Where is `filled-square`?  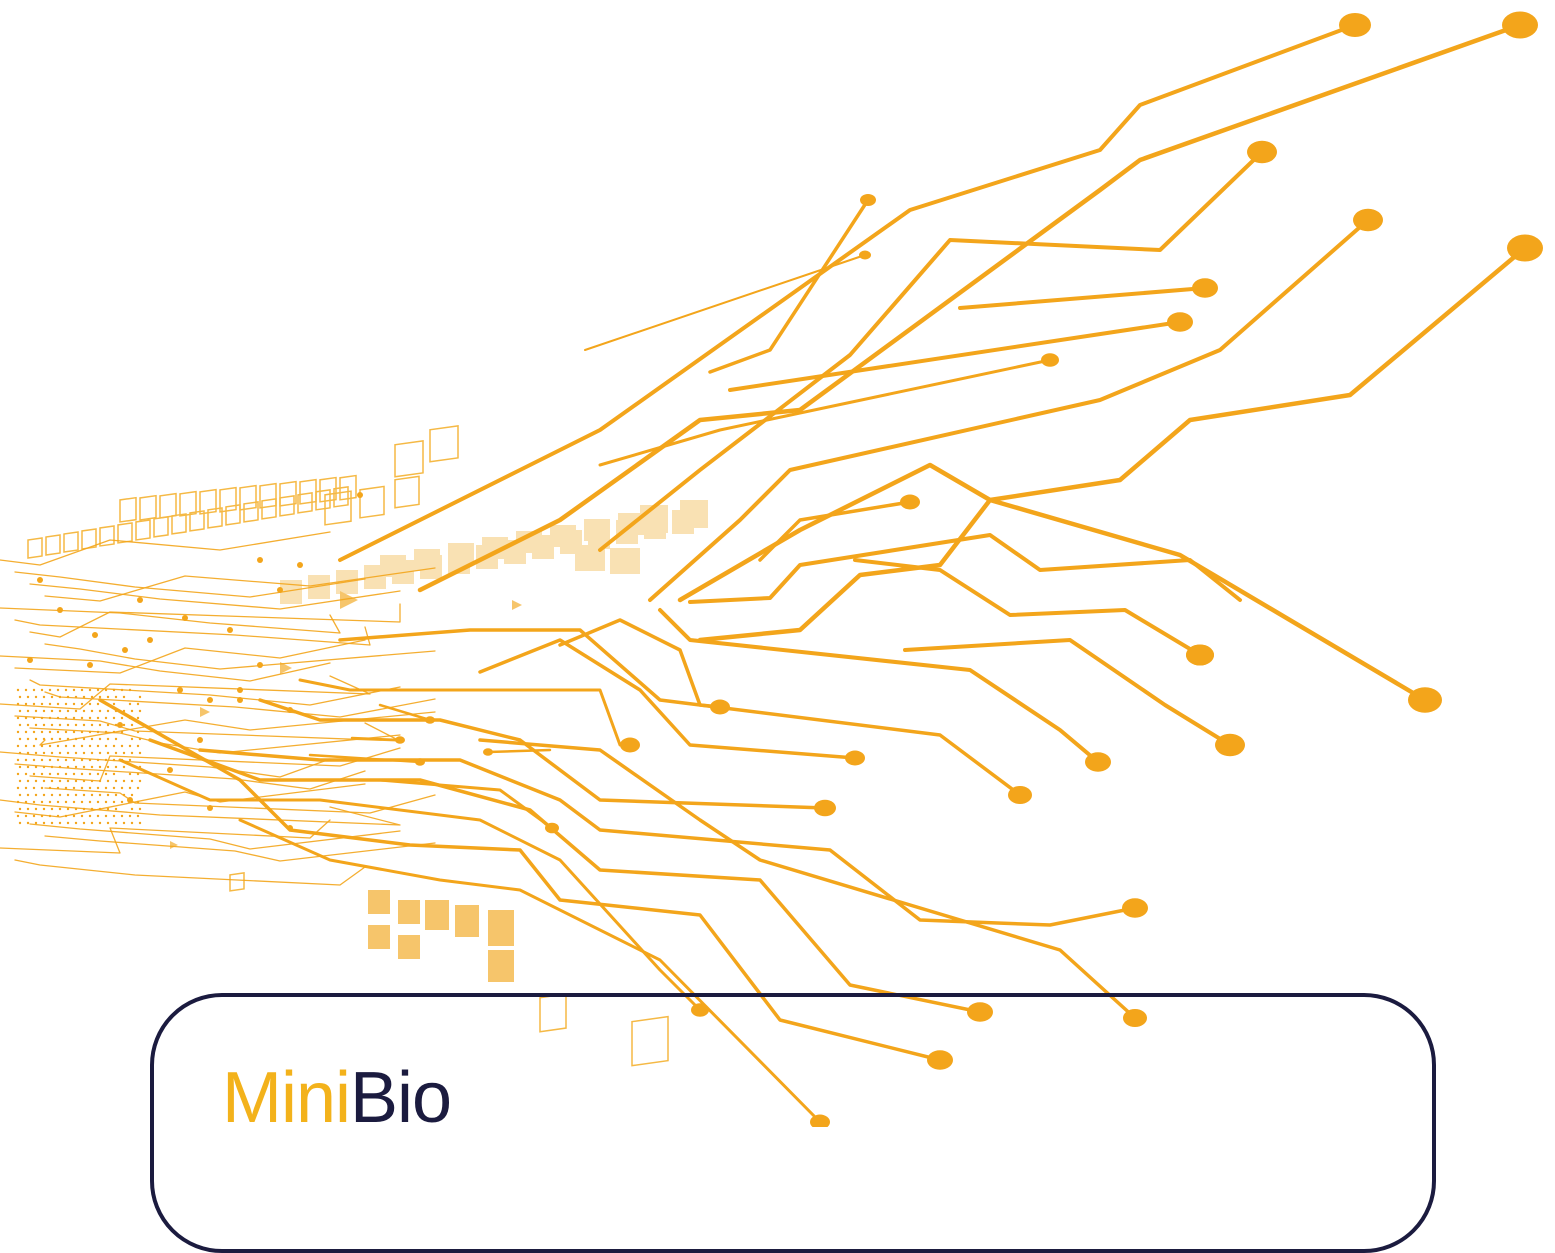 filled-square is located at coordinates (379, 902).